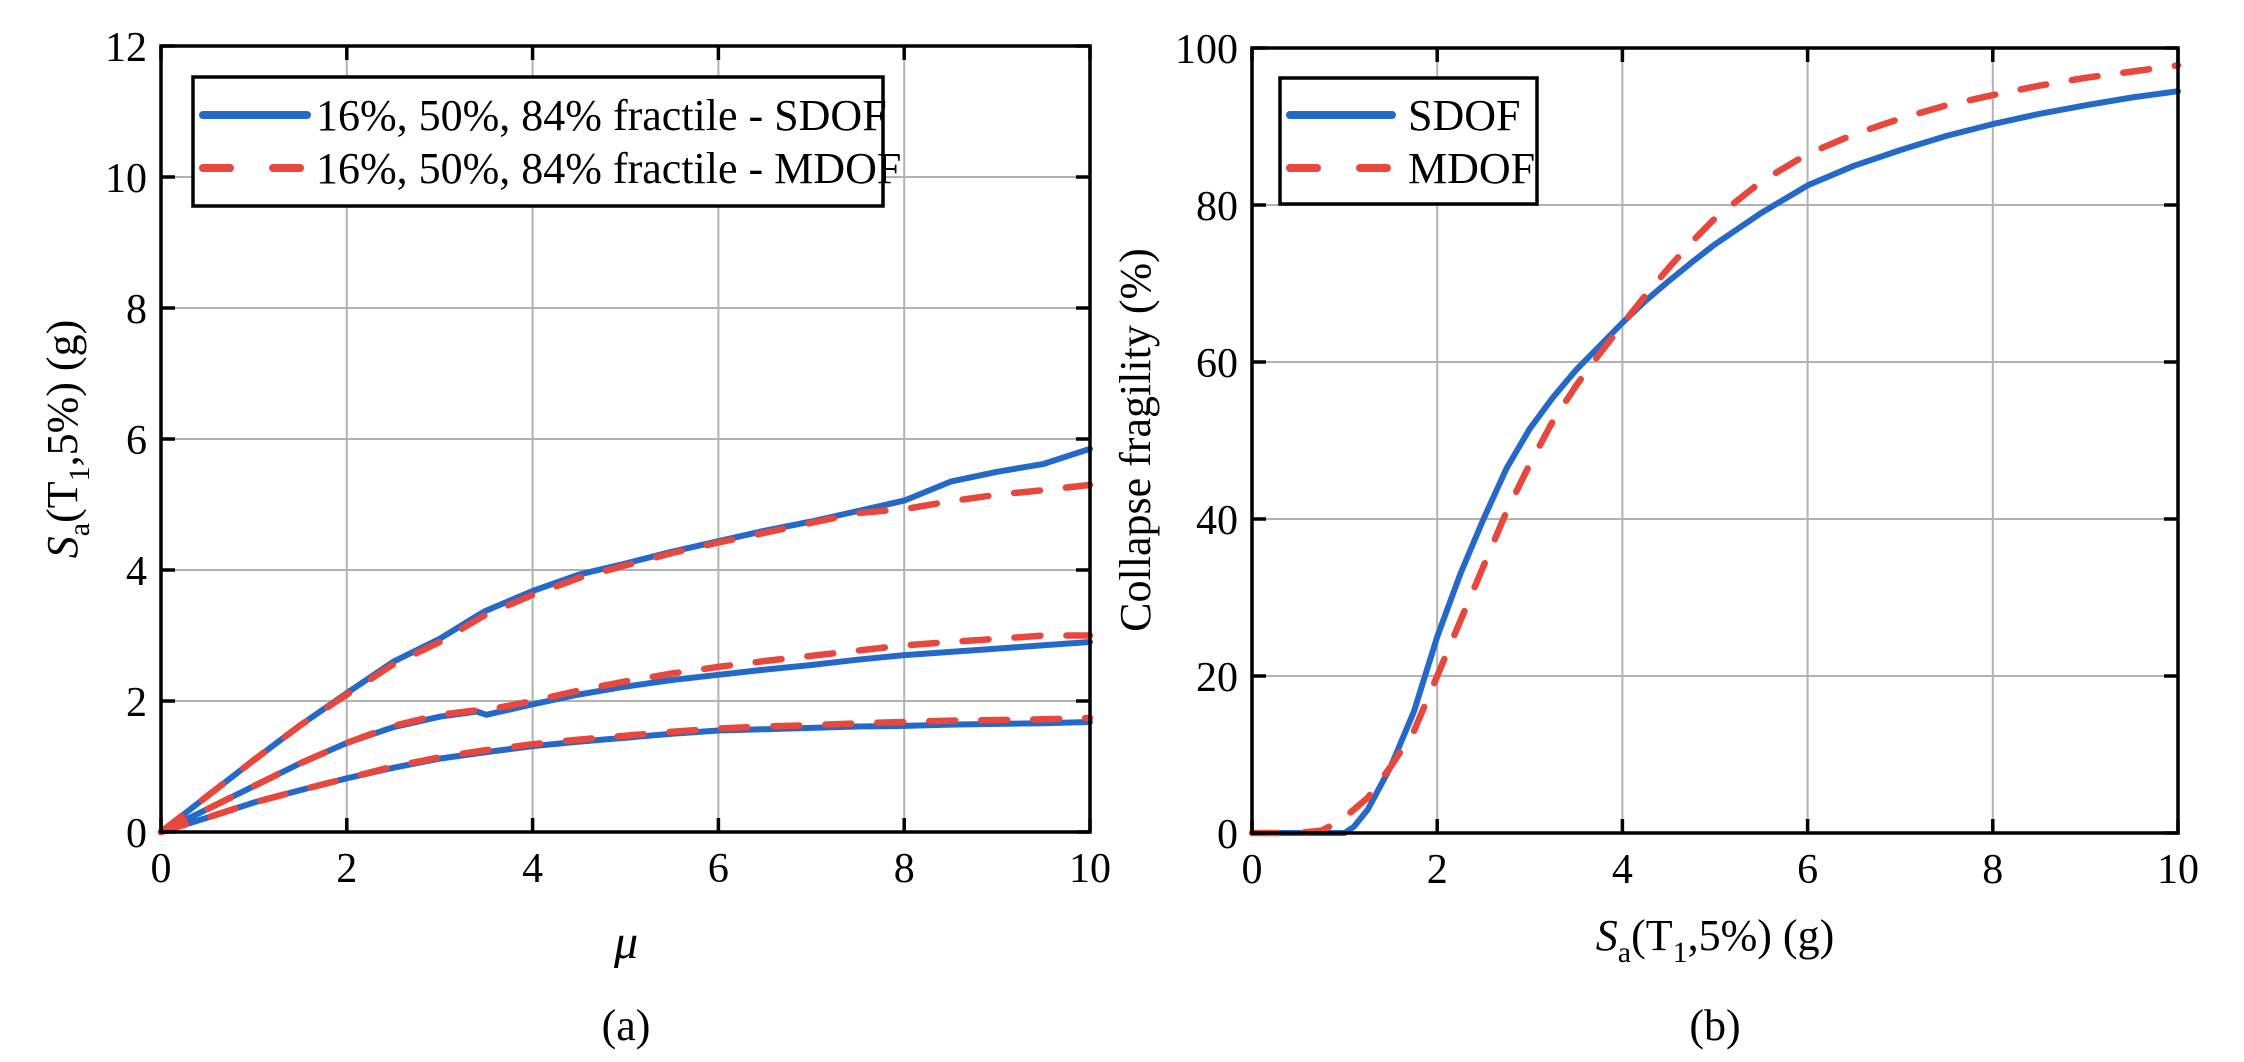  I want to click on svg-text: 12, so click(126, 48).